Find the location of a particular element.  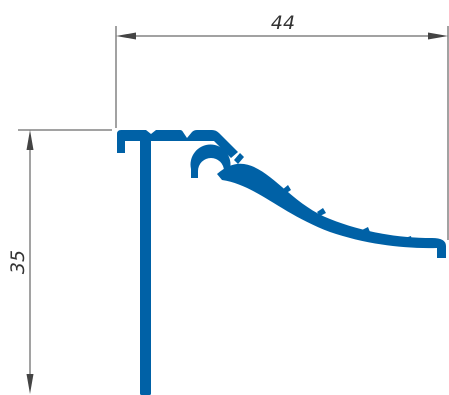

profile-vertical-leg is located at coordinates (145, 266).